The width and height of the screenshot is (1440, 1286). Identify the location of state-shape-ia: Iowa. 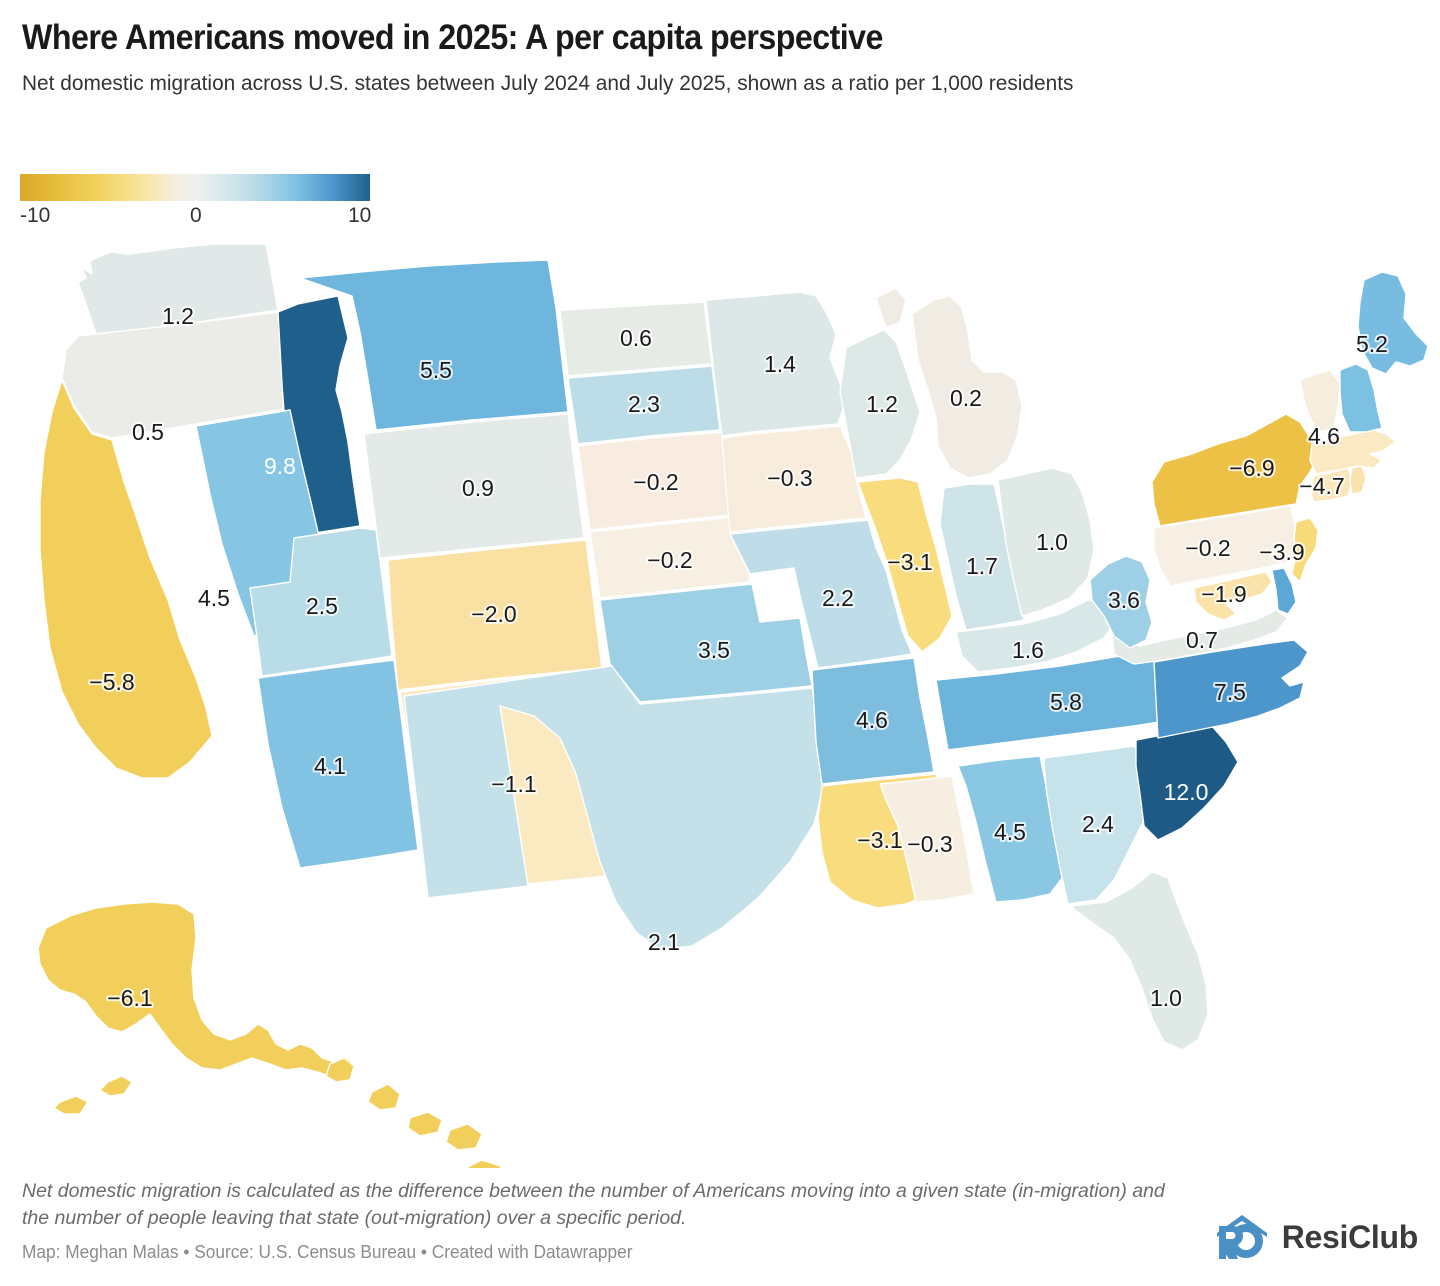
(794, 479).